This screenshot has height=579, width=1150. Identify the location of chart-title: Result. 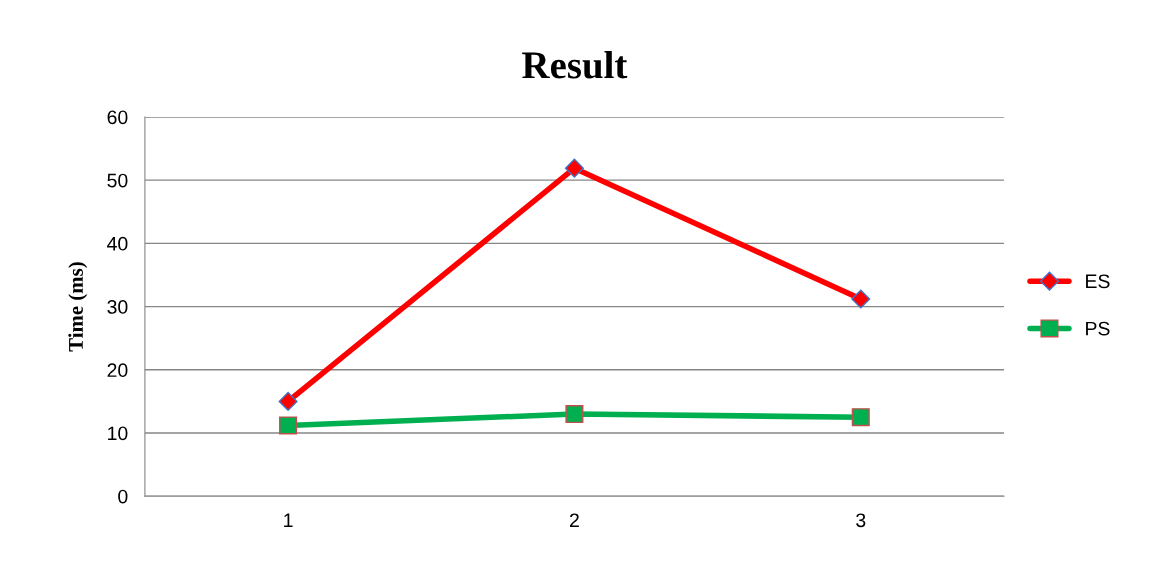
(575, 65).